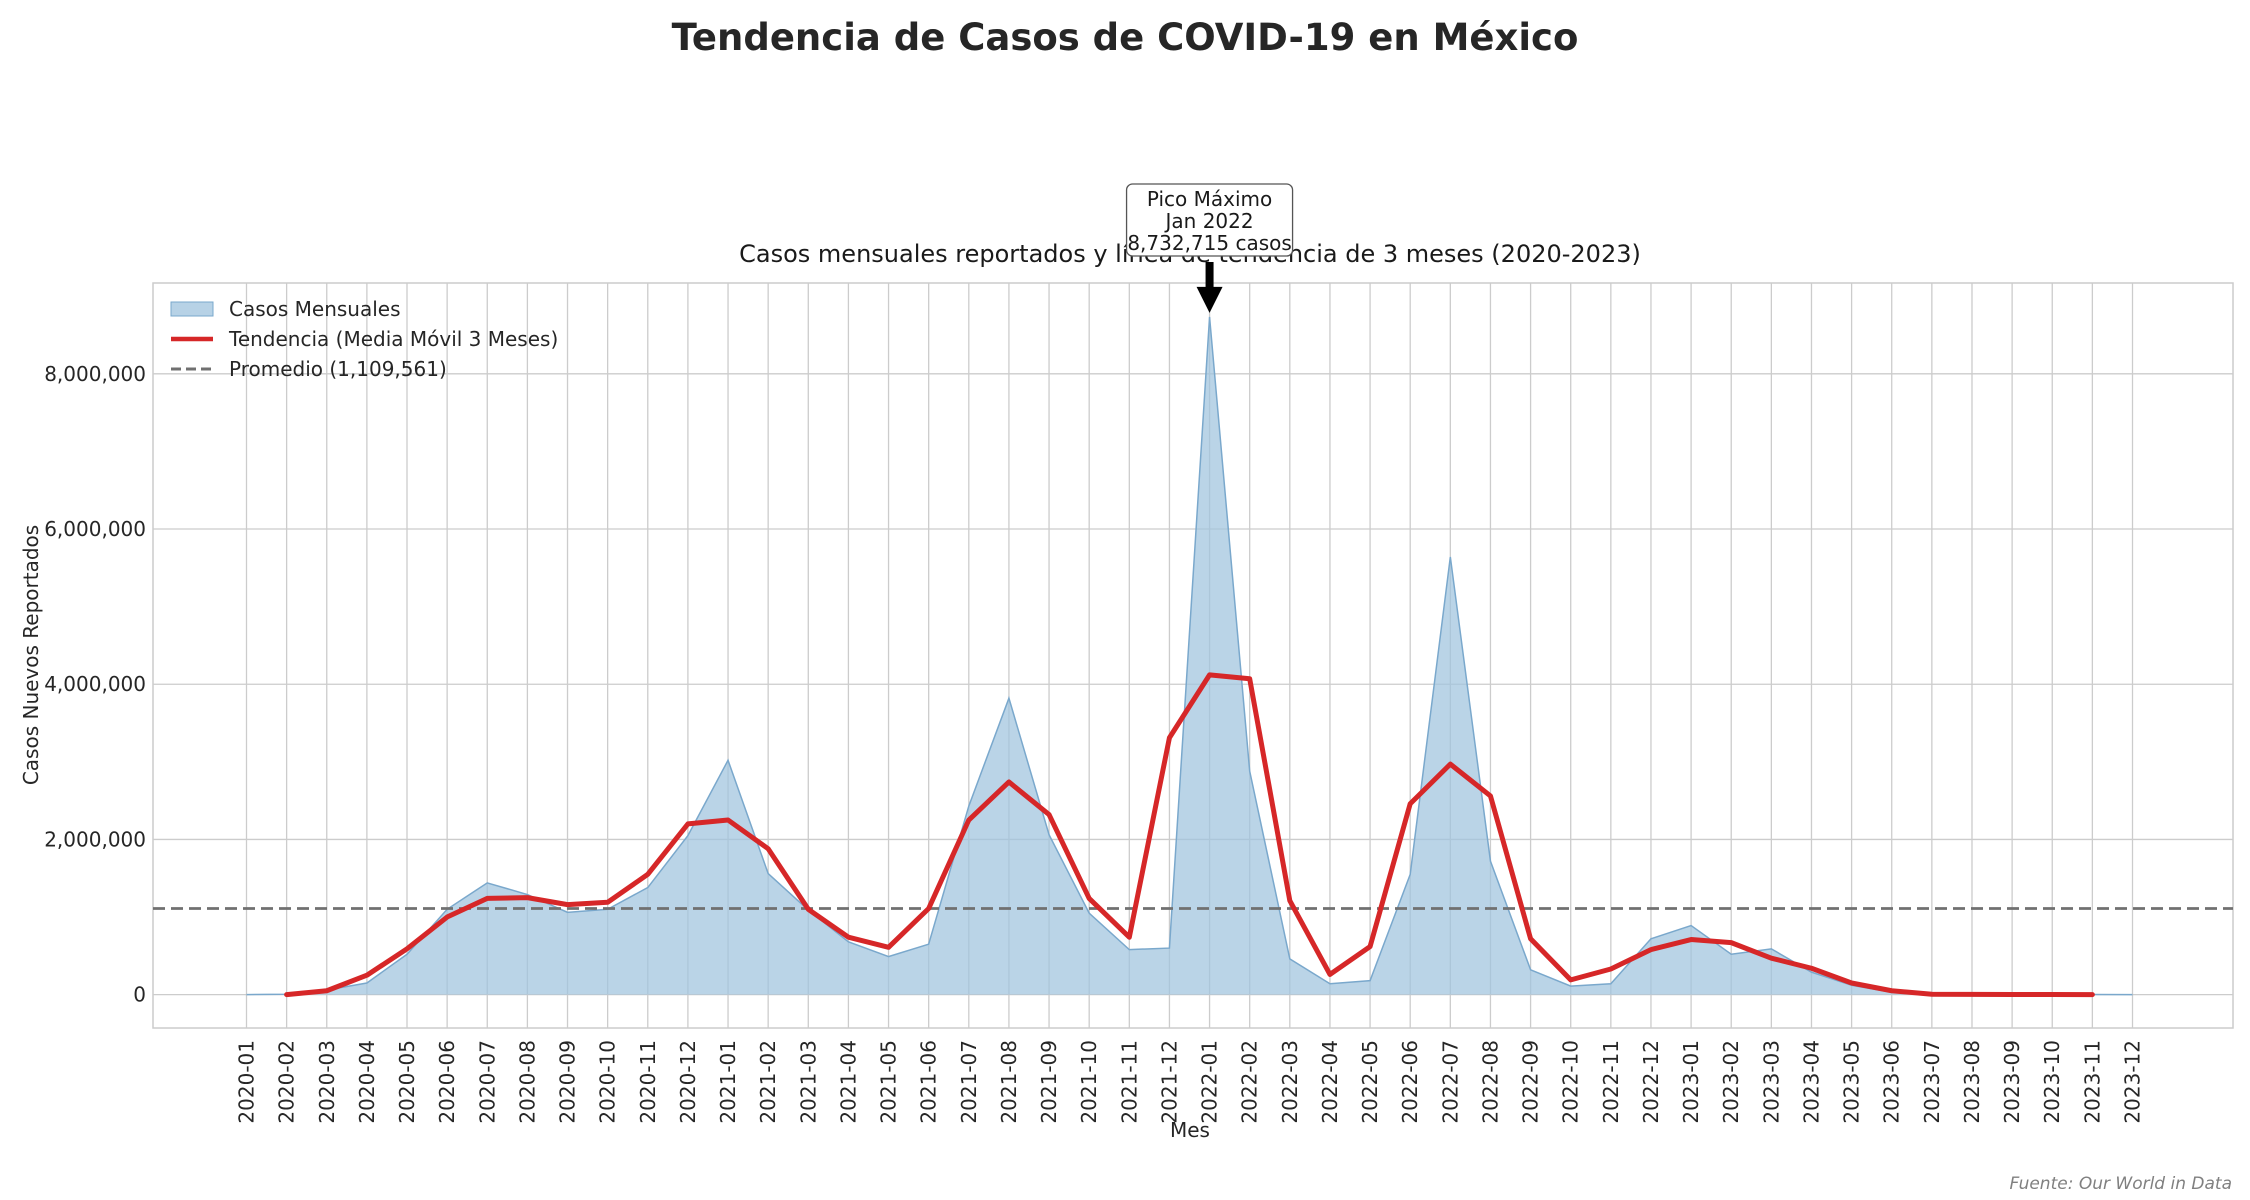  What do you see at coordinates (1169, 1082) in the screenshot?
I see `x-tick-label: 2021-12` at bounding box center [1169, 1082].